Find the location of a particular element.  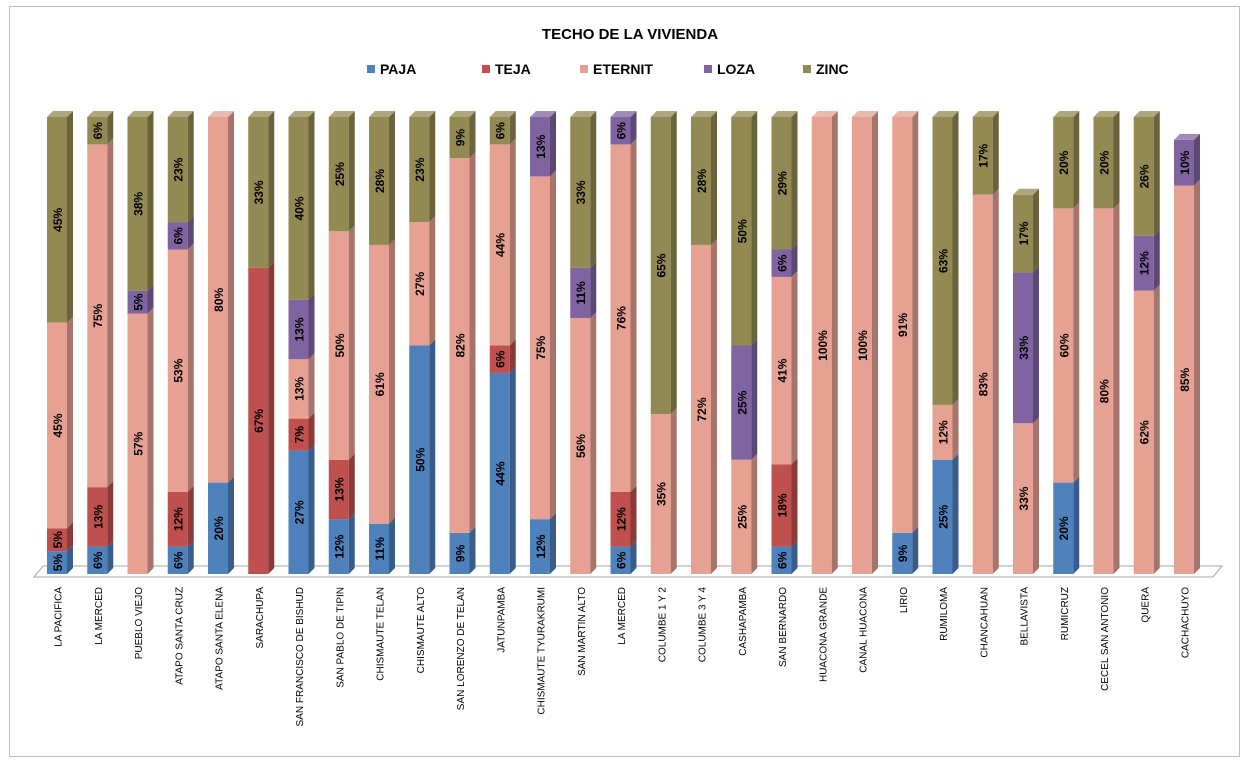

data-label-zinc-3: 38% is located at coordinates (139, 203).